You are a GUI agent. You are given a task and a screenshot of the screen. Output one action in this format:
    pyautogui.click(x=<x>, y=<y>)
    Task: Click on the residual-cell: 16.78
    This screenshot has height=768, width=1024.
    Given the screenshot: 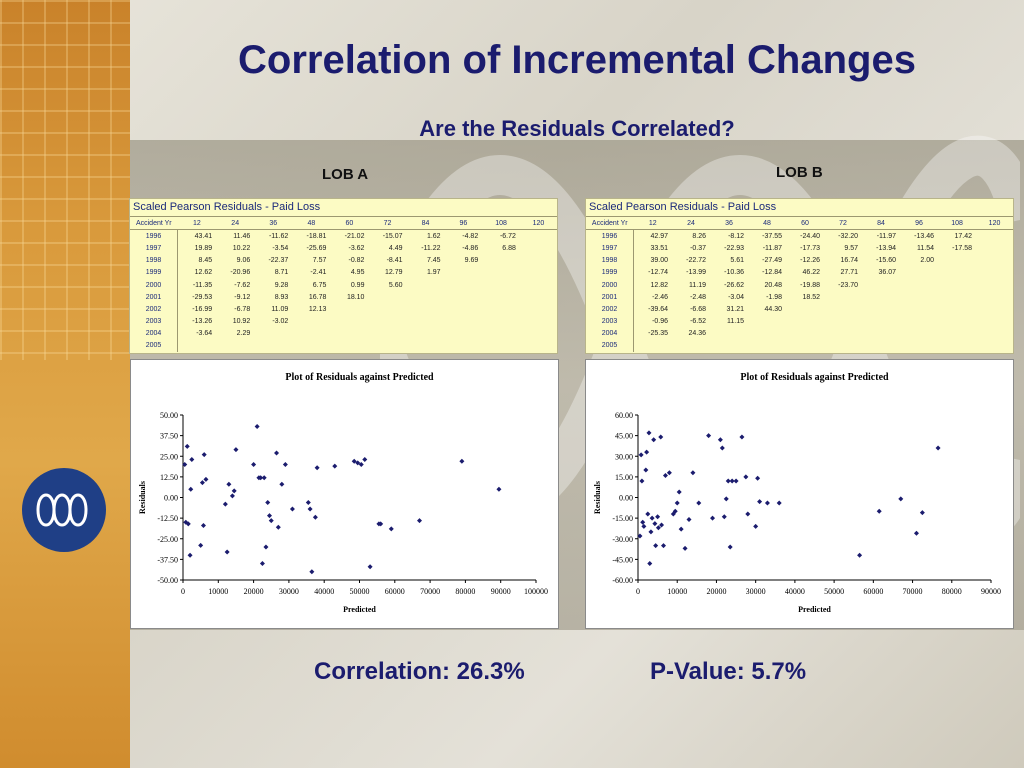 What is the action you would take?
    pyautogui.click(x=317, y=297)
    